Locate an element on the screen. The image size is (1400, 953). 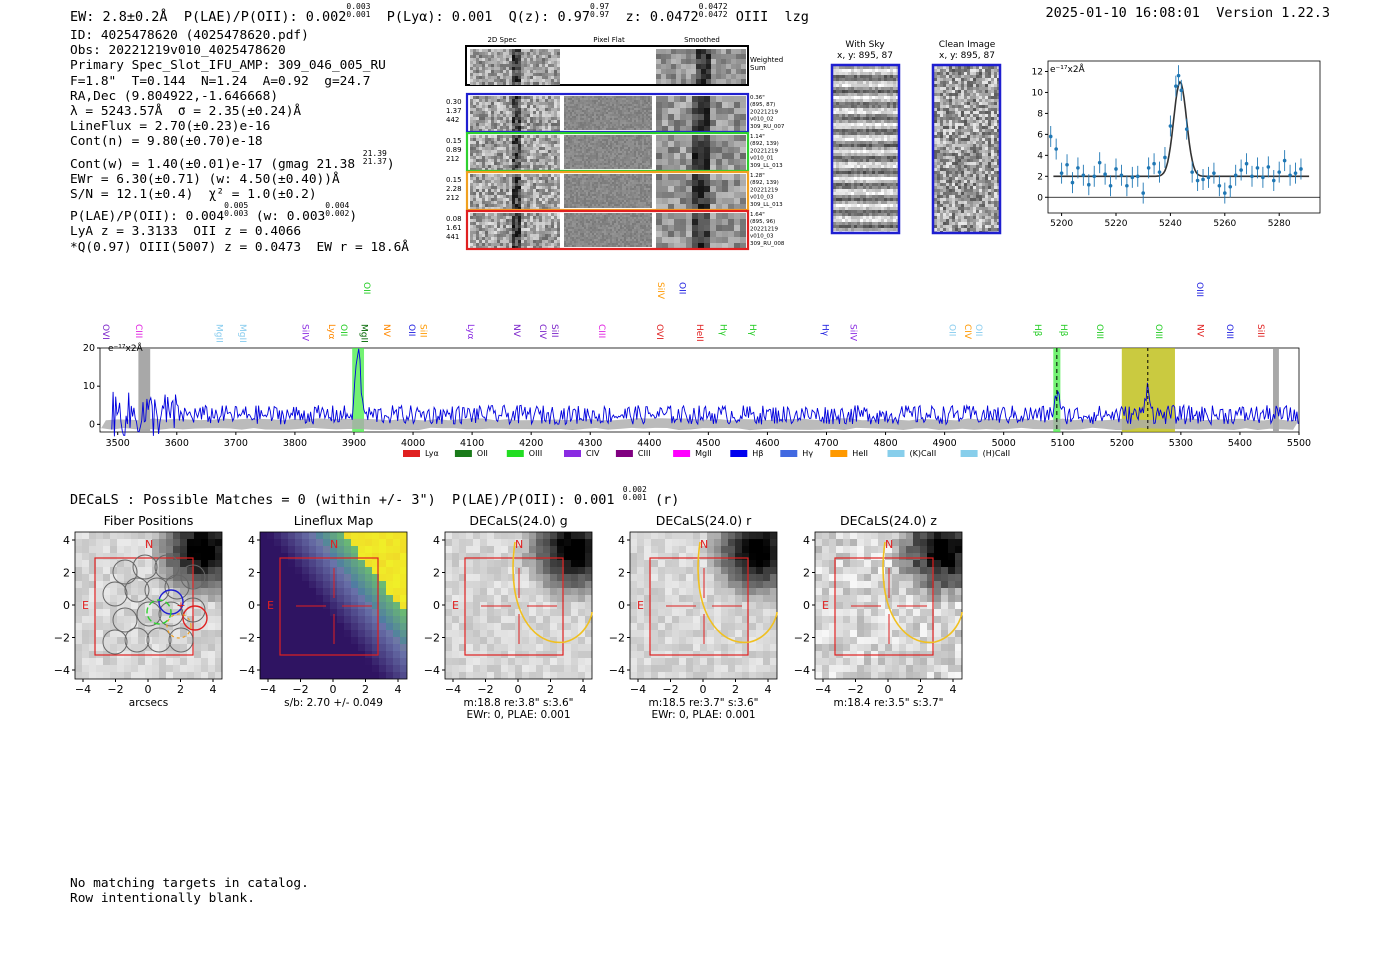
thumb-xtick-label: 2 is located at coordinates (735, 689).